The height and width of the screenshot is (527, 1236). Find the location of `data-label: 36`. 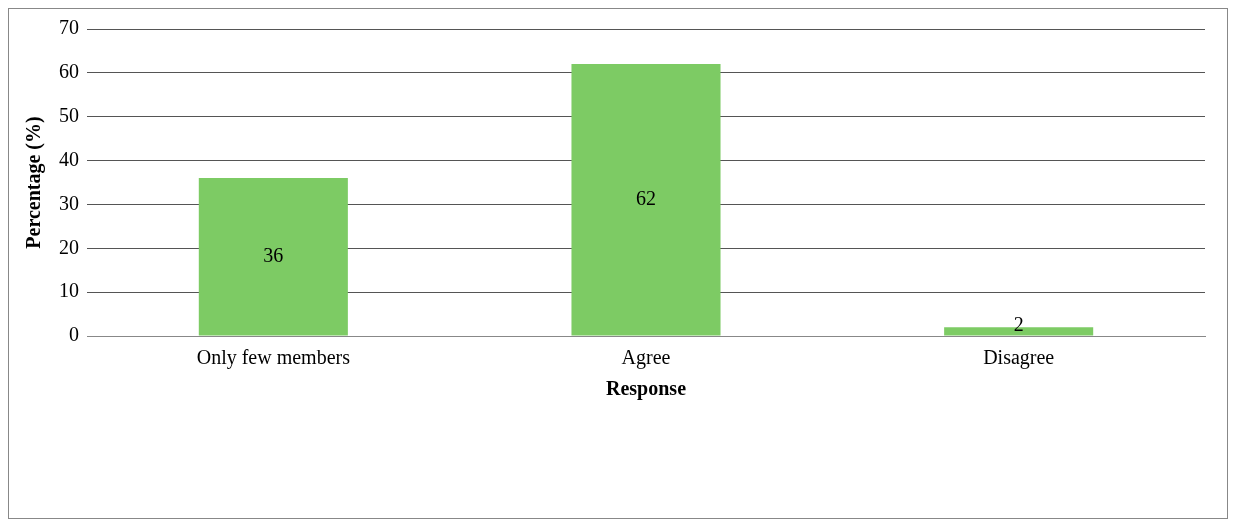

data-label: 36 is located at coordinates (273, 255).